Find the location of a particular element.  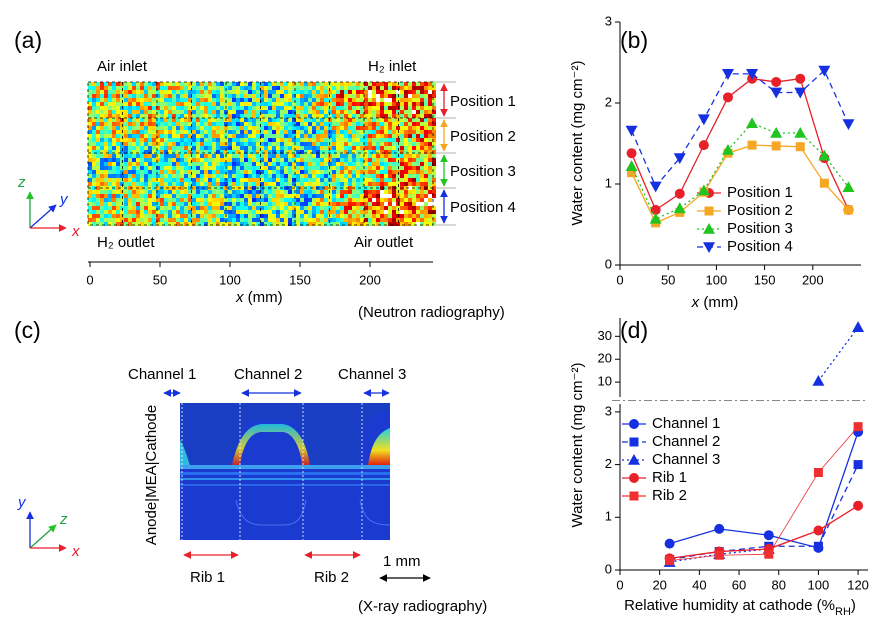

water is located at coordinates (271, 444).